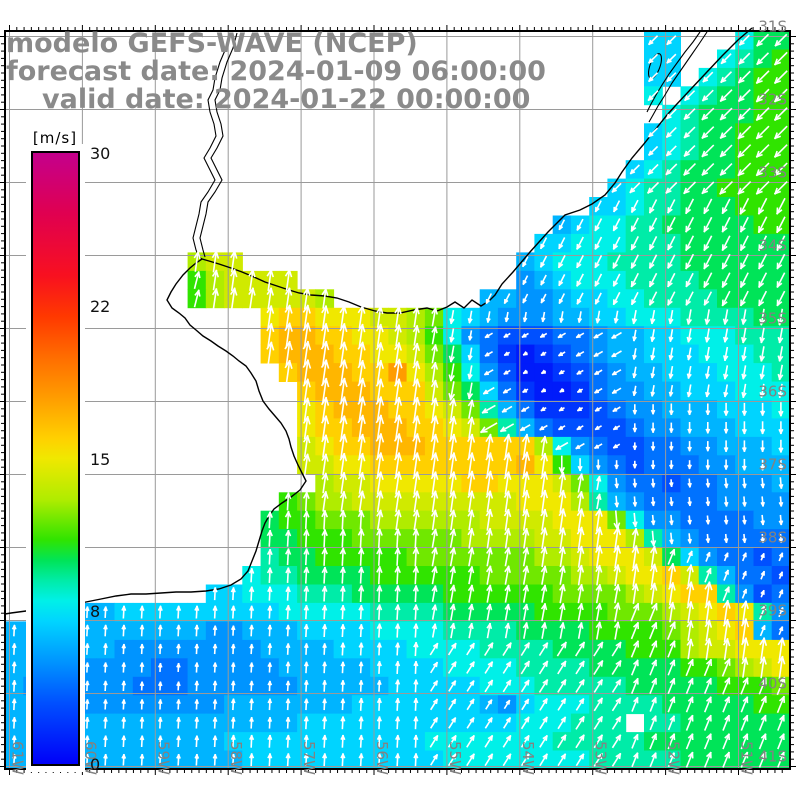 The width and height of the screenshot is (800, 800). Describe the element at coordinates (772, 611) in the screenshot. I see `lat-label: 39S` at that location.